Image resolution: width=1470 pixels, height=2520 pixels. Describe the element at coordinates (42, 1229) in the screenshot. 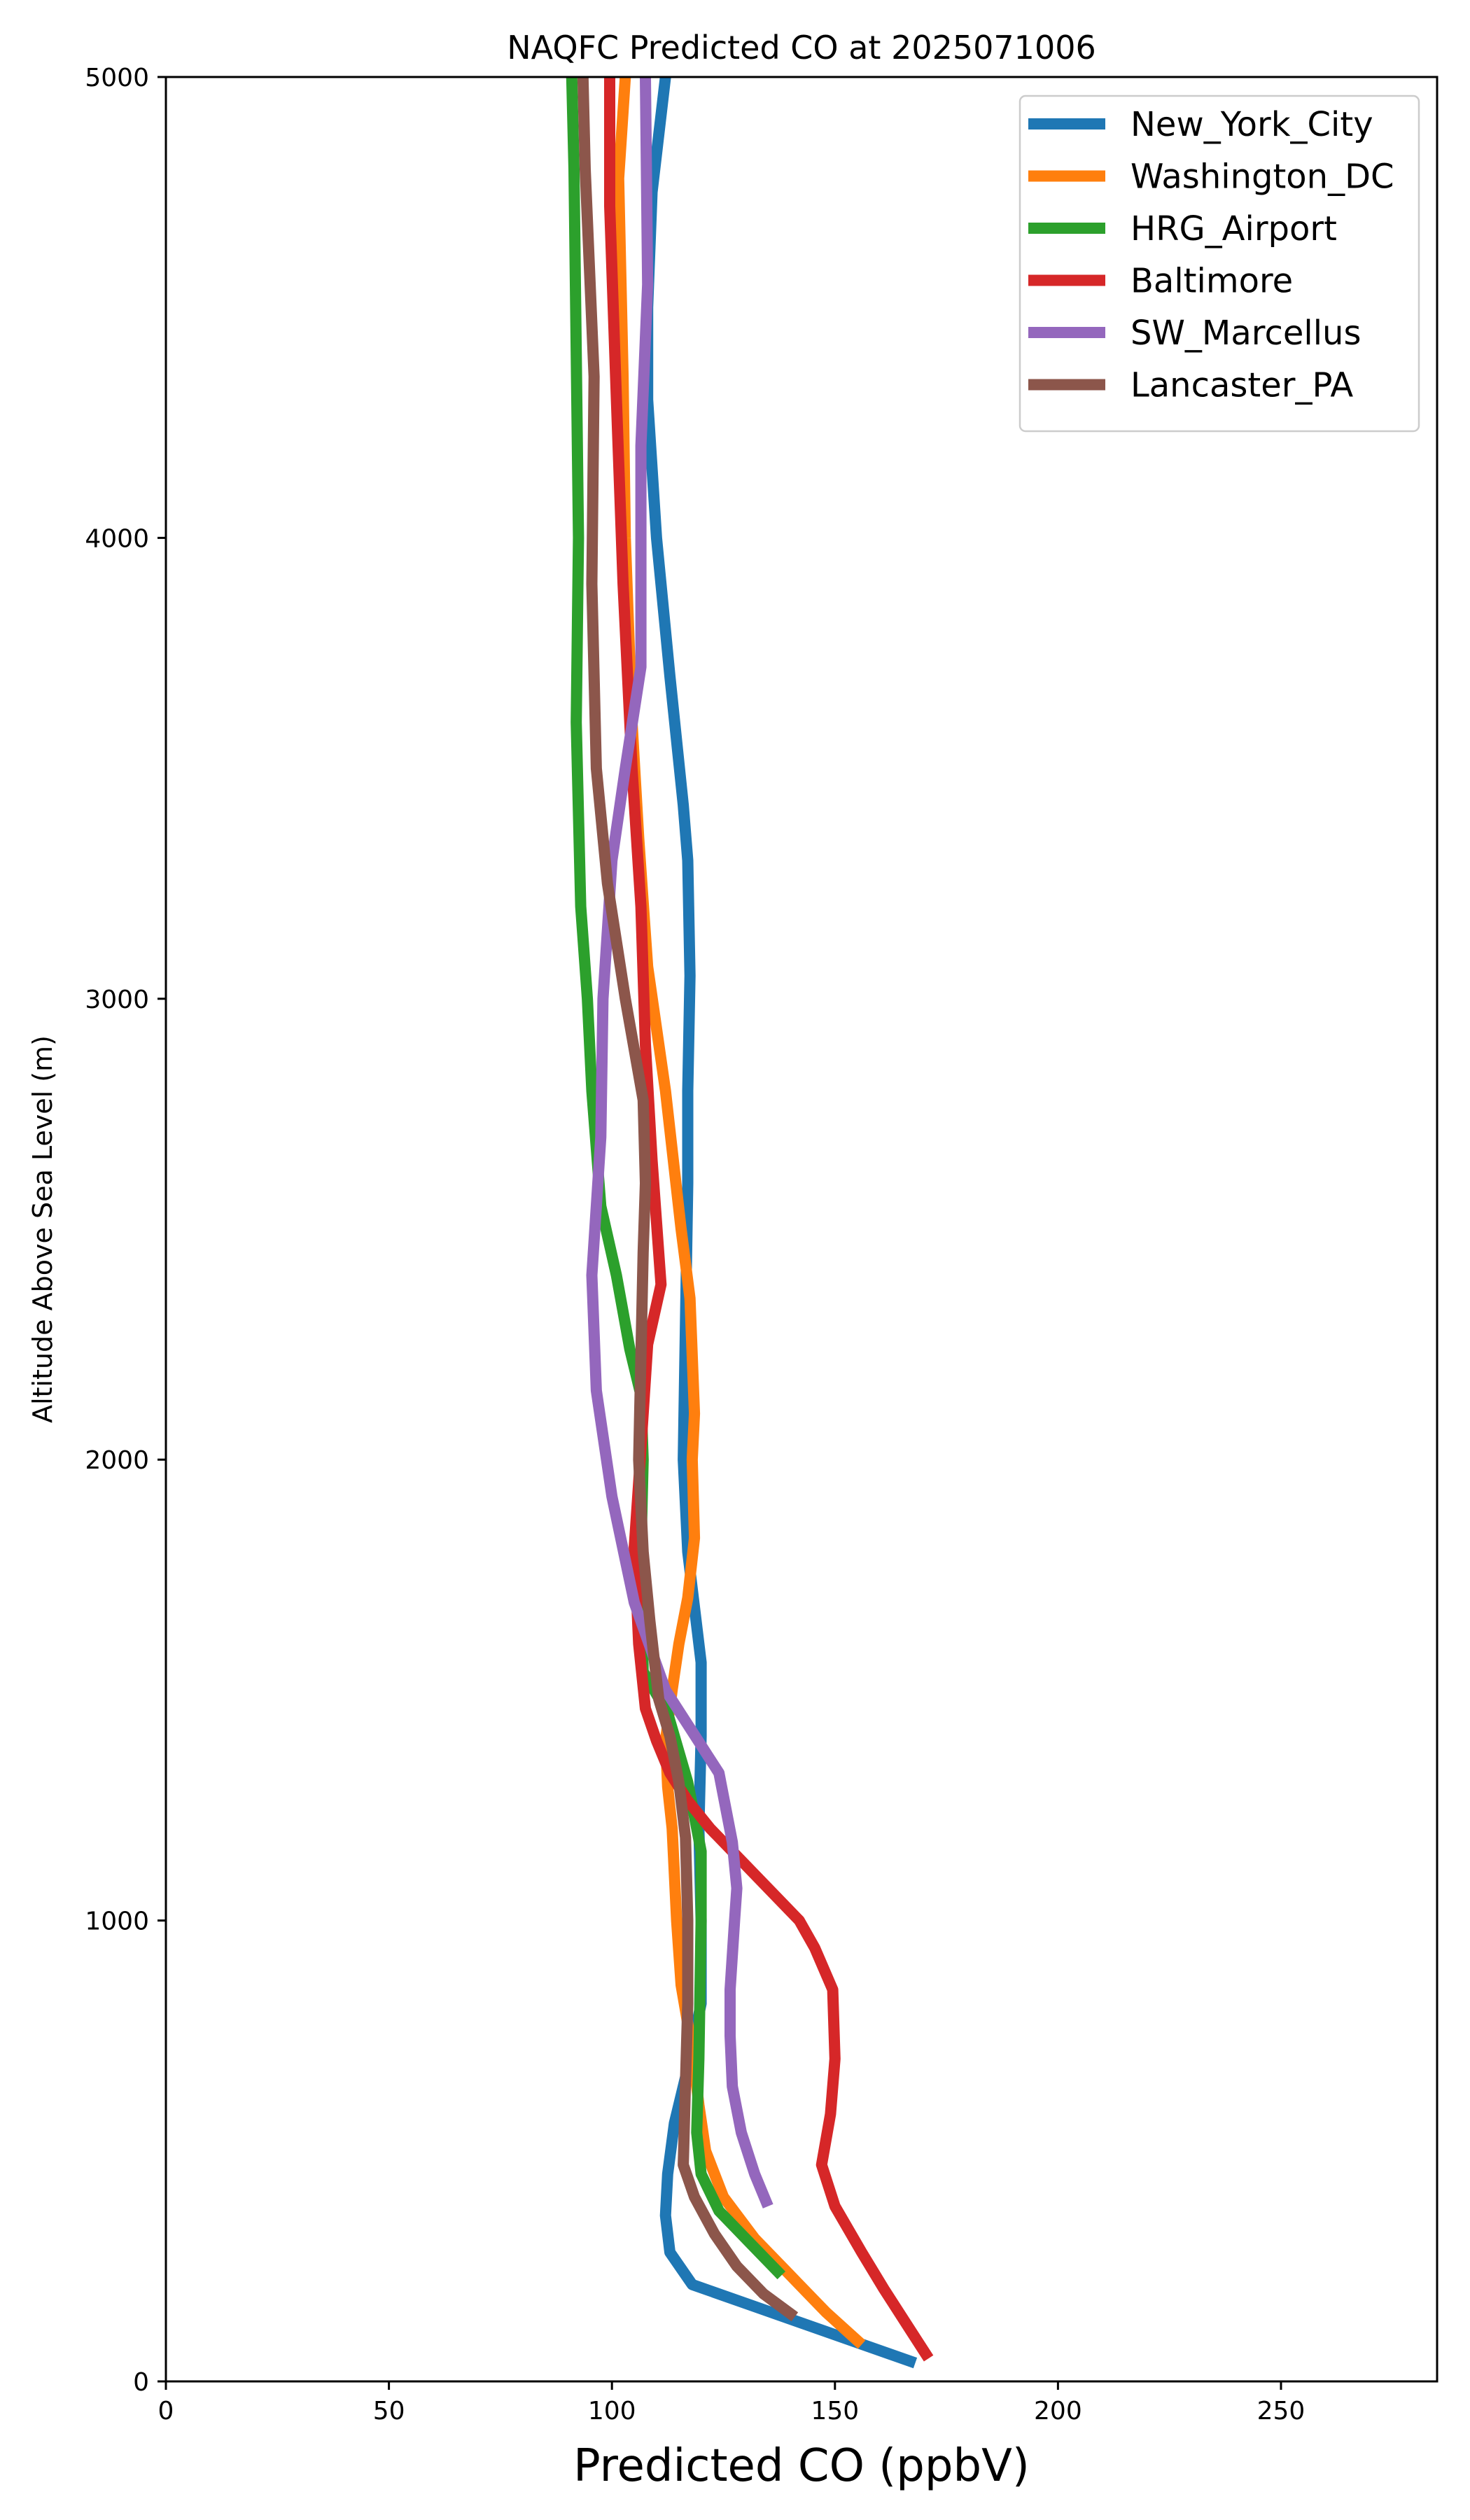

I see `y-axis-label: Altitude Above Sea Level (m)` at that location.